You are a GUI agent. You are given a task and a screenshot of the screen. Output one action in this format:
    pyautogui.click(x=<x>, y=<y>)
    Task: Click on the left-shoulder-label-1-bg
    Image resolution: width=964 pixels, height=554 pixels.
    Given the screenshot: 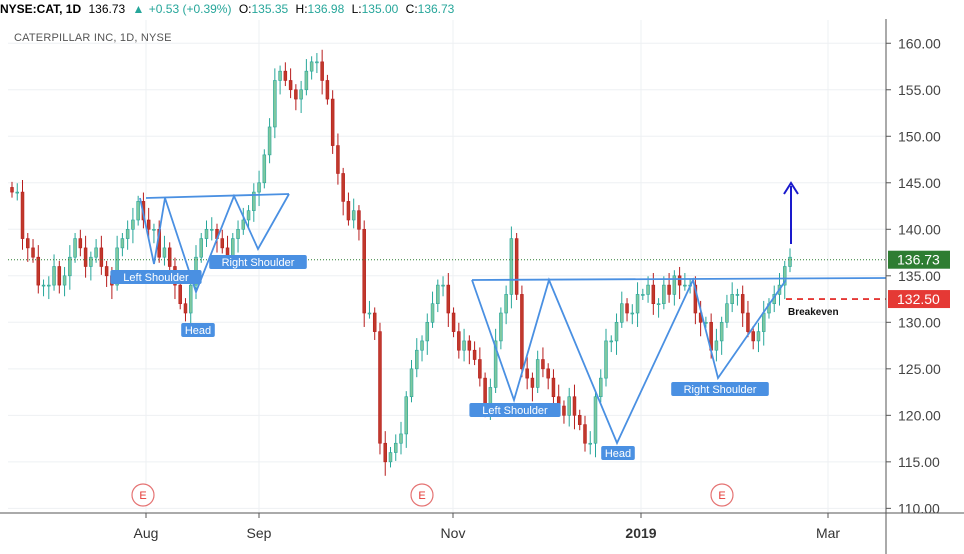 What is the action you would take?
    pyautogui.click(x=156, y=277)
    